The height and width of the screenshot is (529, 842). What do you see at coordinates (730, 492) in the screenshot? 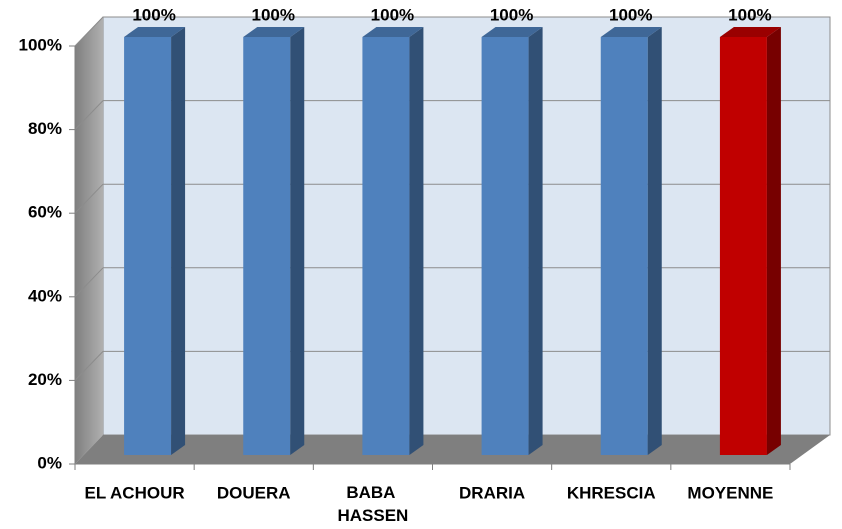
I see `x-tick-label: MOYENNE` at bounding box center [730, 492].